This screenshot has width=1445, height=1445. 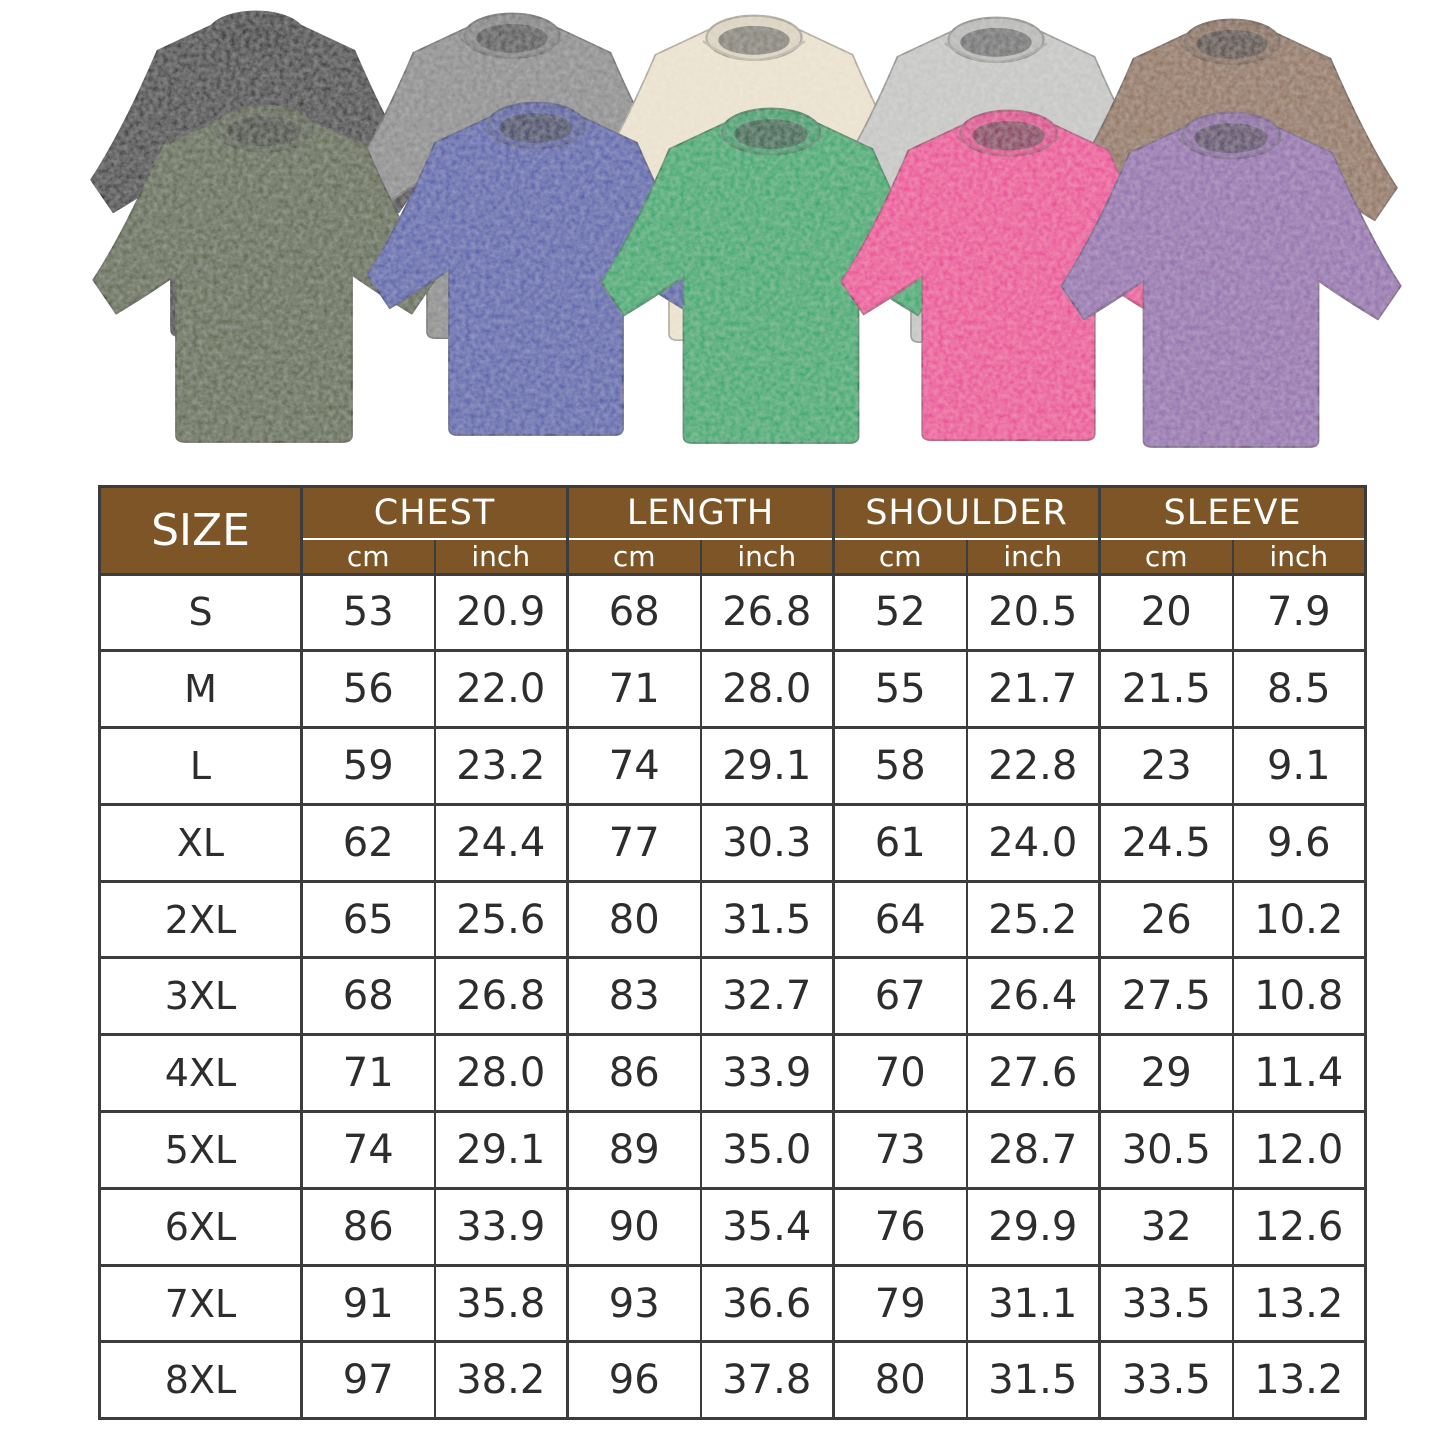 I want to click on size-row-S: S 53 20.9 68 26.8 52 20.5 20 7.9, so click(x=732, y=611).